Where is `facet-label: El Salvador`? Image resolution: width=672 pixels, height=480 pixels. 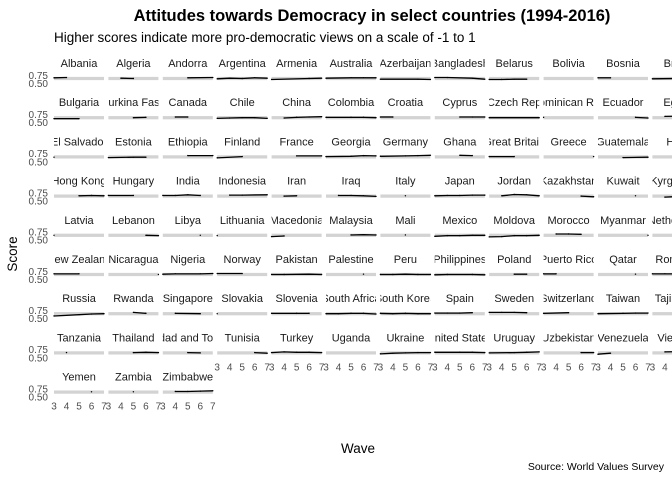 facet-label: El Salvador is located at coordinates (79, 142).